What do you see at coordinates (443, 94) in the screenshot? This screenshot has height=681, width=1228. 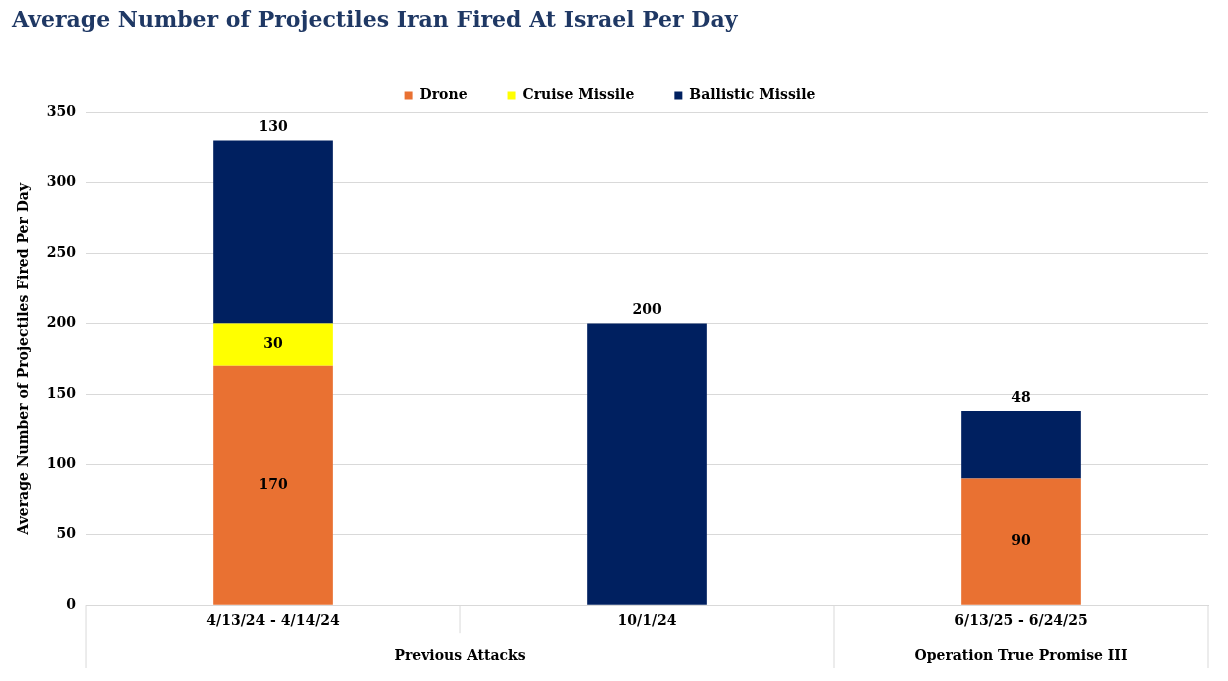 I see `legend-label: Drone` at bounding box center [443, 94].